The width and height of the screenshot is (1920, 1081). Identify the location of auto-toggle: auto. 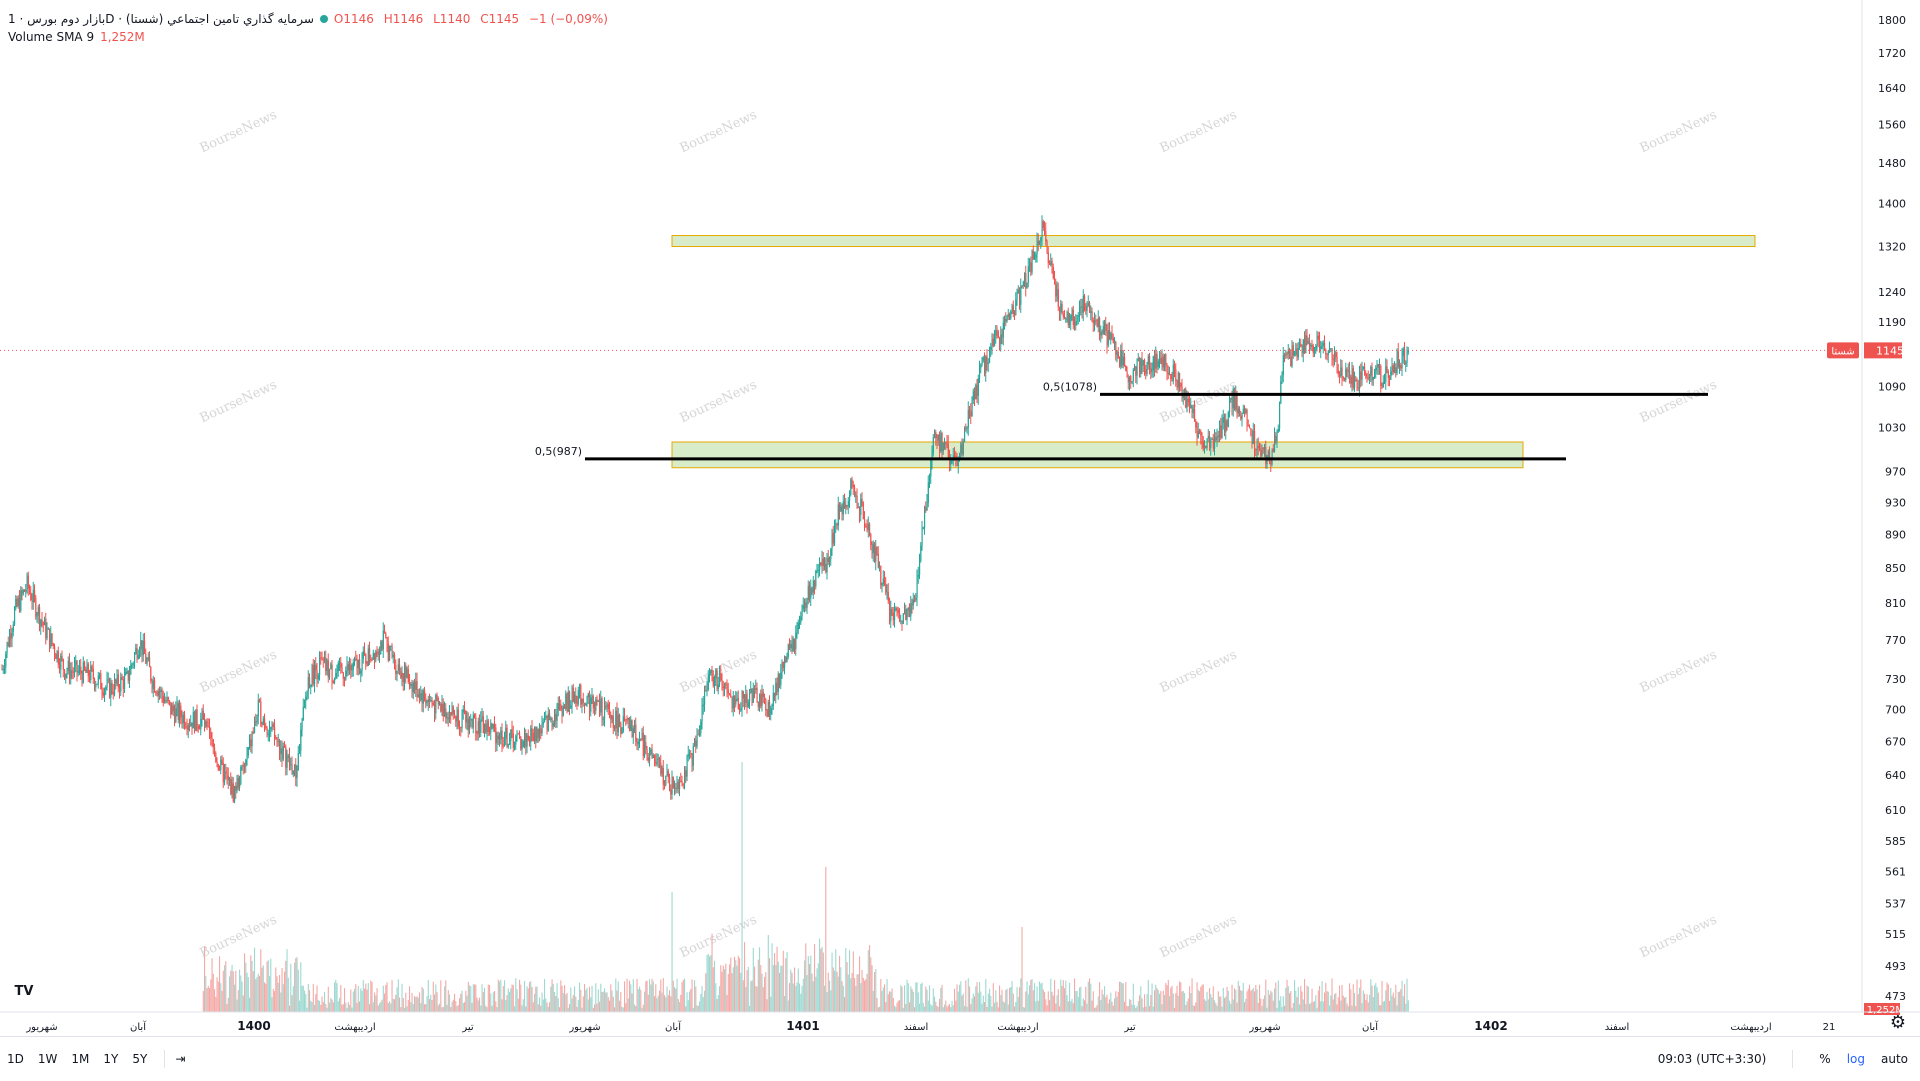
(1894, 1059).